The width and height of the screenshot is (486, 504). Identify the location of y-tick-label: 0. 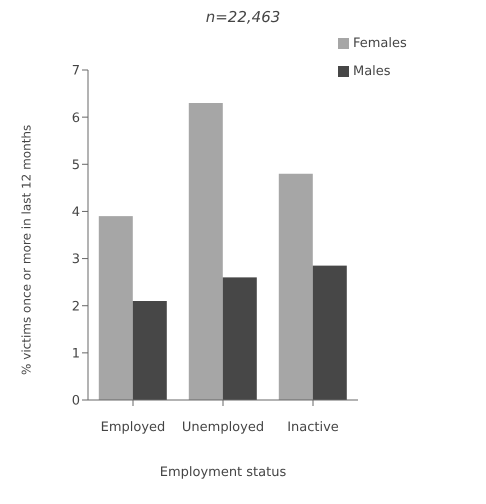
(76, 401).